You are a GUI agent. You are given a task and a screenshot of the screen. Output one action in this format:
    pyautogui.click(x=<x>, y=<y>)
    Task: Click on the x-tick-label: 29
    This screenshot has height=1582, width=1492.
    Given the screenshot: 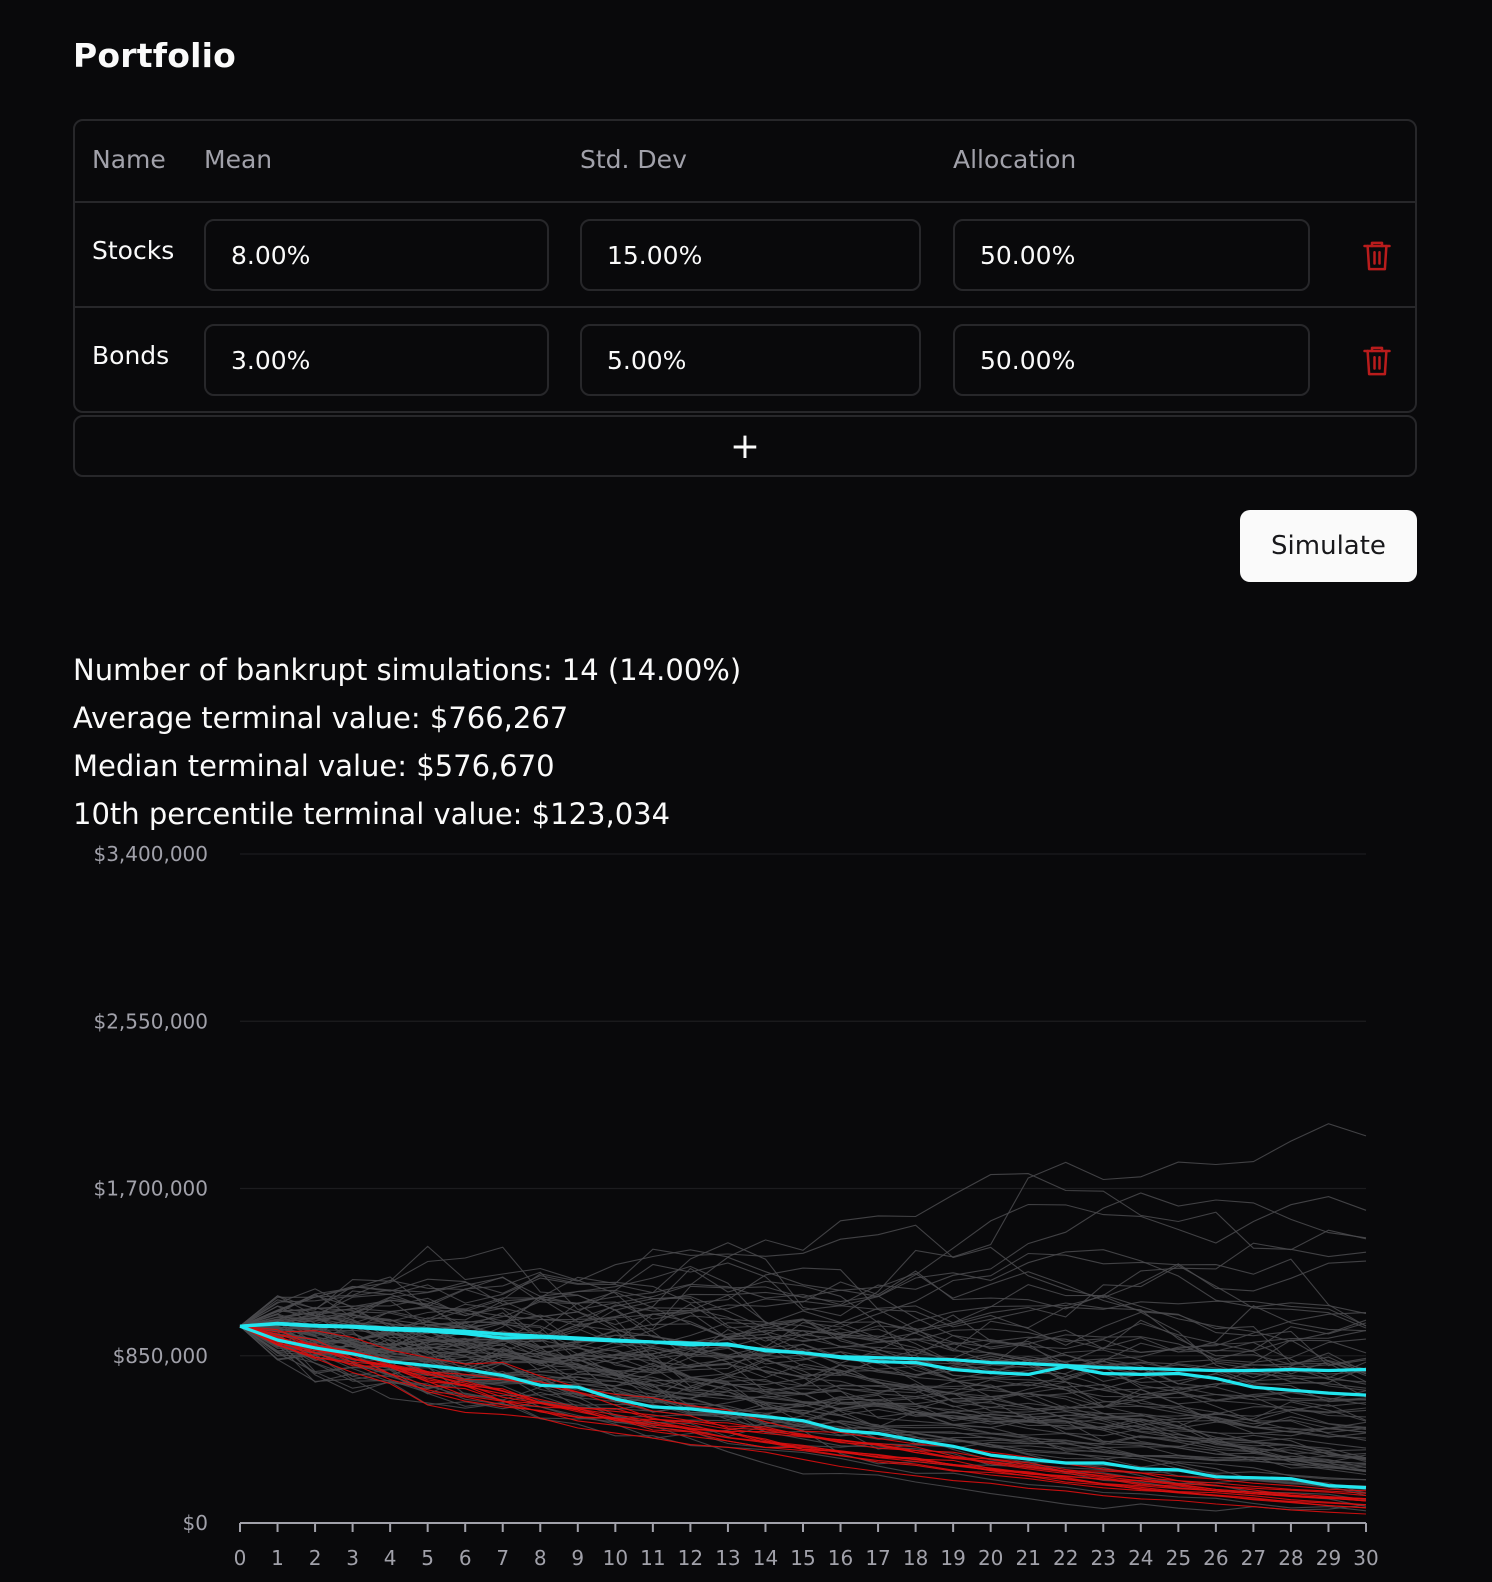 What is the action you would take?
    pyautogui.click(x=1328, y=1558)
    